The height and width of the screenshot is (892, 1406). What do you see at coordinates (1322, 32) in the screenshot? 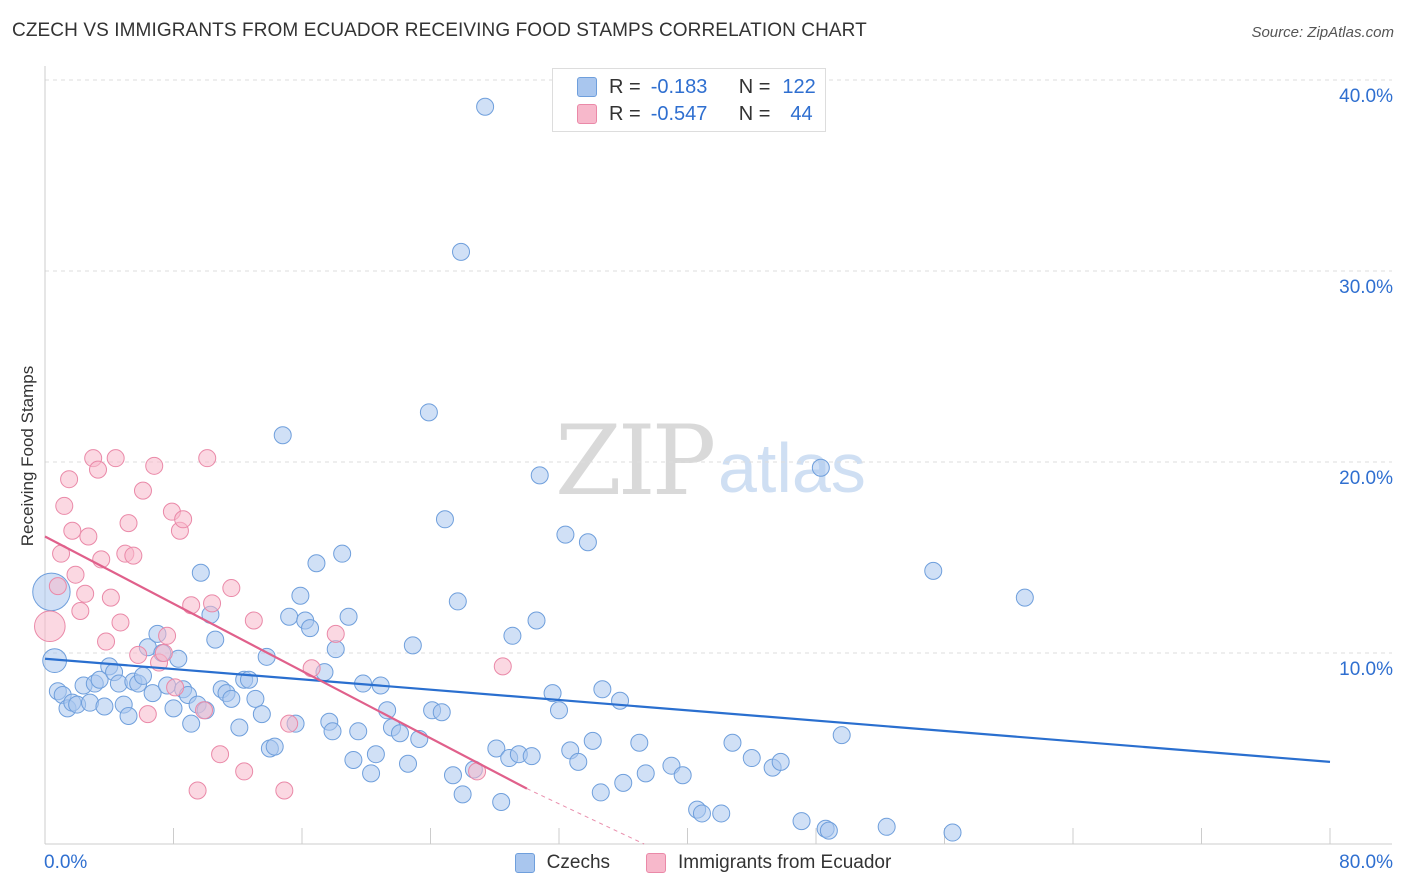
I see `source-label: Source: ZipAtlas.com` at bounding box center [1322, 32].